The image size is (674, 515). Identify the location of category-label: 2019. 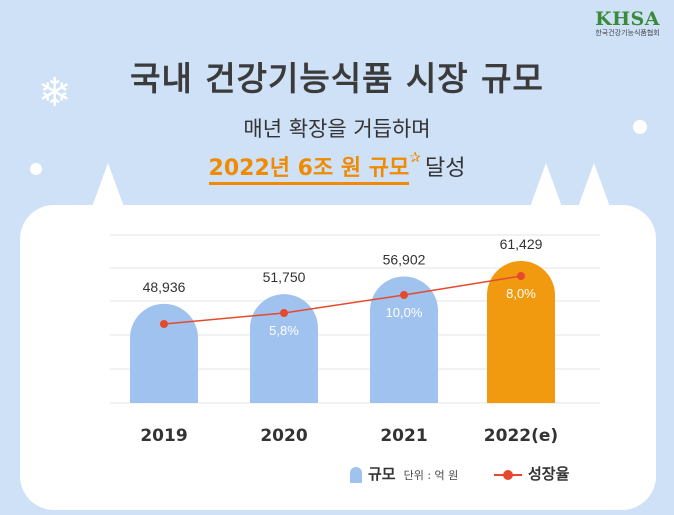
(163, 436).